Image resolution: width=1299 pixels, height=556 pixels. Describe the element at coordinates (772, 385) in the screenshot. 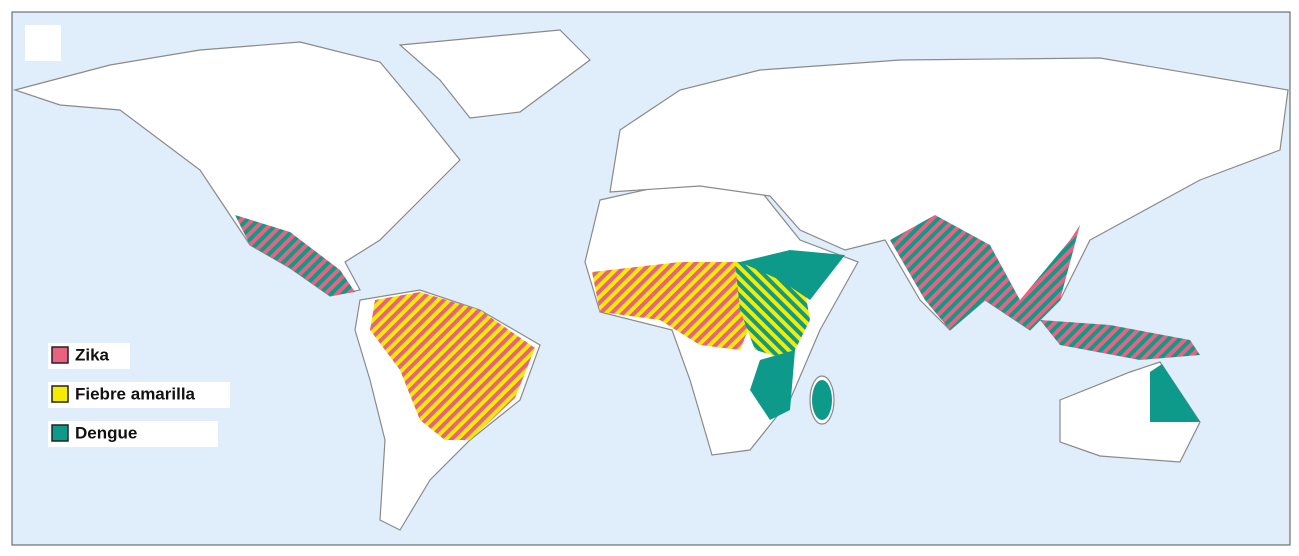

I see `area-mozambique` at that location.